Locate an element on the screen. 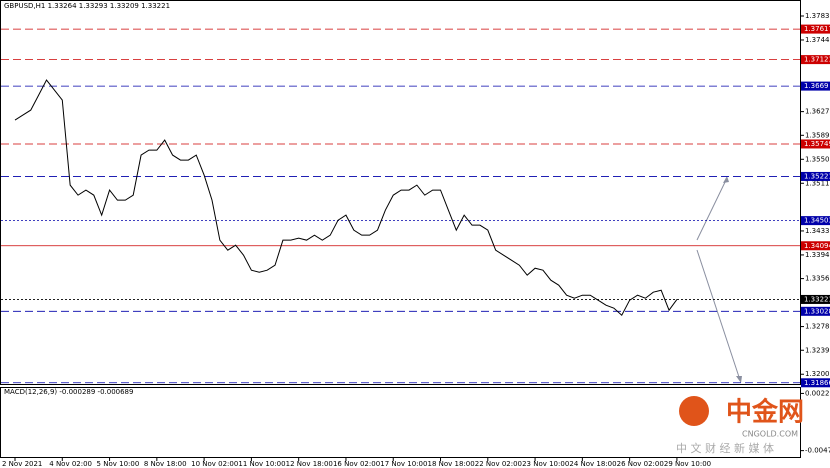 Image resolution: width=830 pixels, height=468 pixels. y-tick-label: 1.37830 is located at coordinates (817, 16).